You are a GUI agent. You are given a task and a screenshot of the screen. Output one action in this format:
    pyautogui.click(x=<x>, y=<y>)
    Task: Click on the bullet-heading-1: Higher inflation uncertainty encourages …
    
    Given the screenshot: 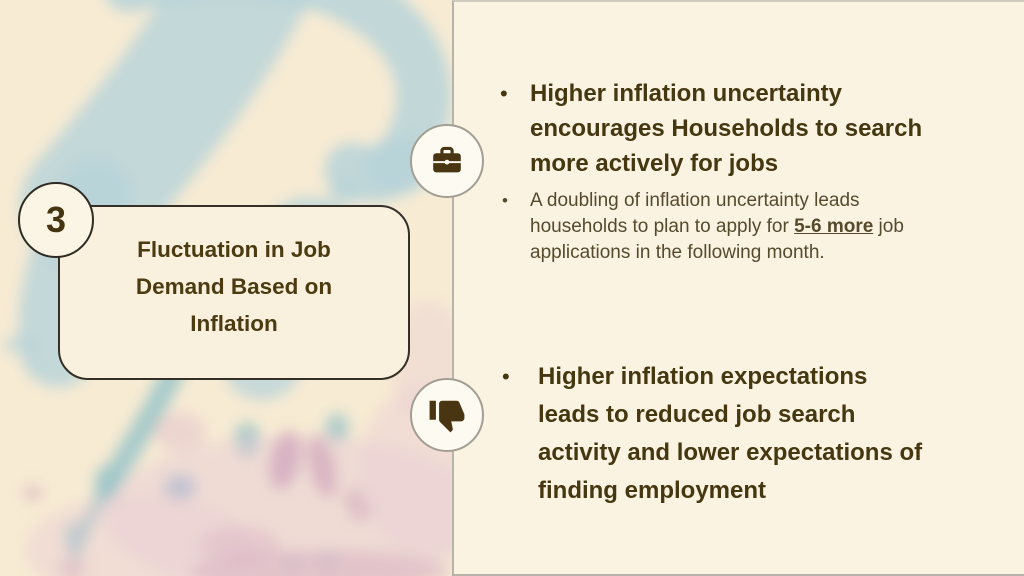 What is the action you would take?
    pyautogui.click(x=726, y=128)
    